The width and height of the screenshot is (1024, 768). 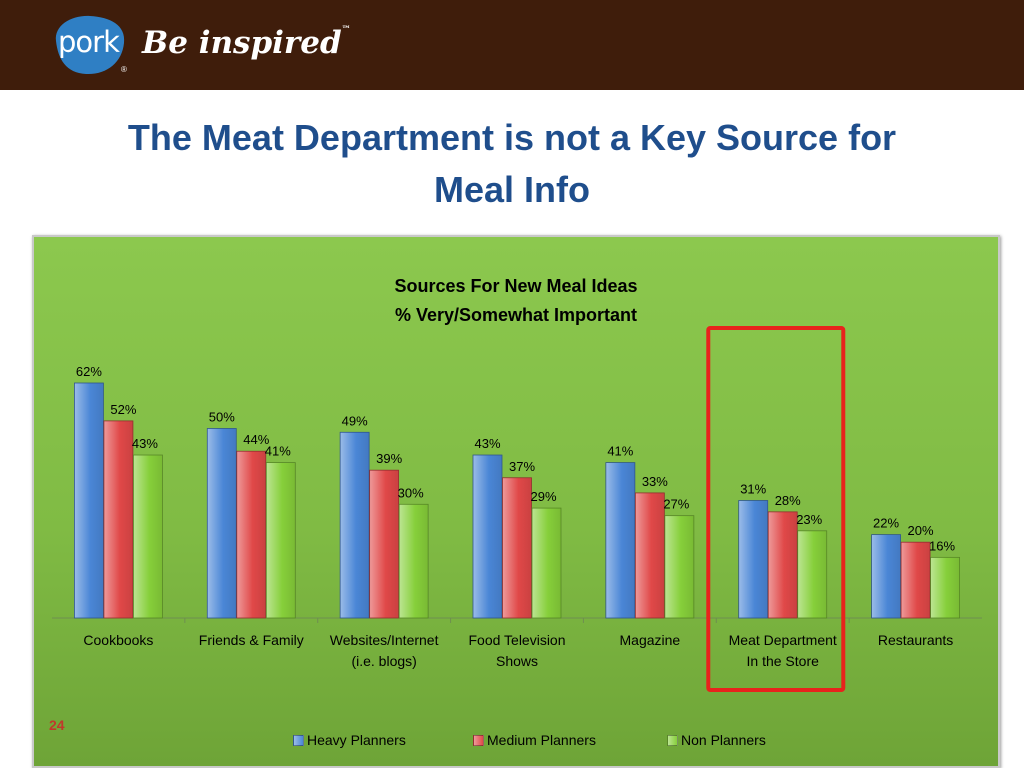 I want to click on legend-item-medium-planners: Medium Planners, so click(x=534, y=740).